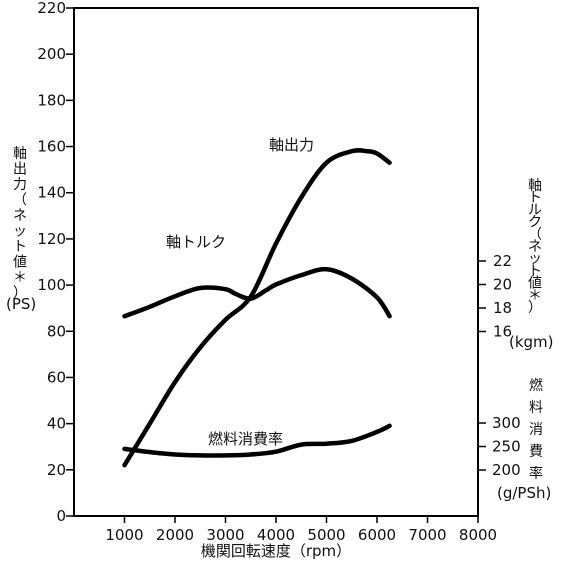 This screenshot has height=566, width=569. I want to click on left-axis-label-char: 軸, so click(20, 154).